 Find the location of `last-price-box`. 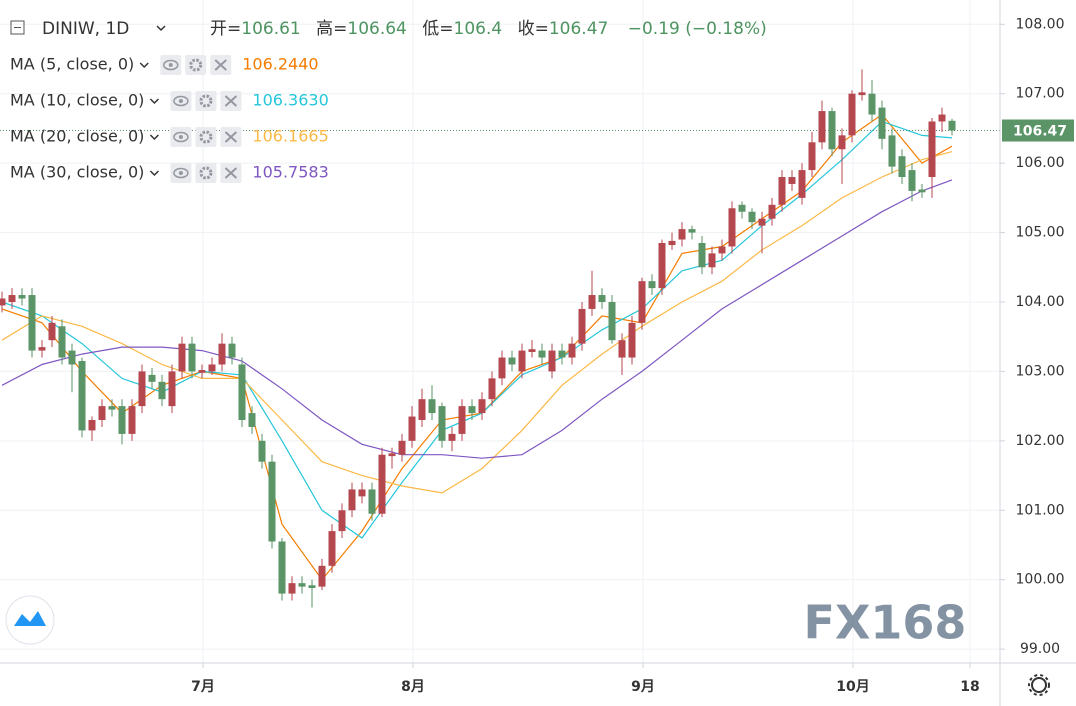

last-price-box is located at coordinates (1038, 130).